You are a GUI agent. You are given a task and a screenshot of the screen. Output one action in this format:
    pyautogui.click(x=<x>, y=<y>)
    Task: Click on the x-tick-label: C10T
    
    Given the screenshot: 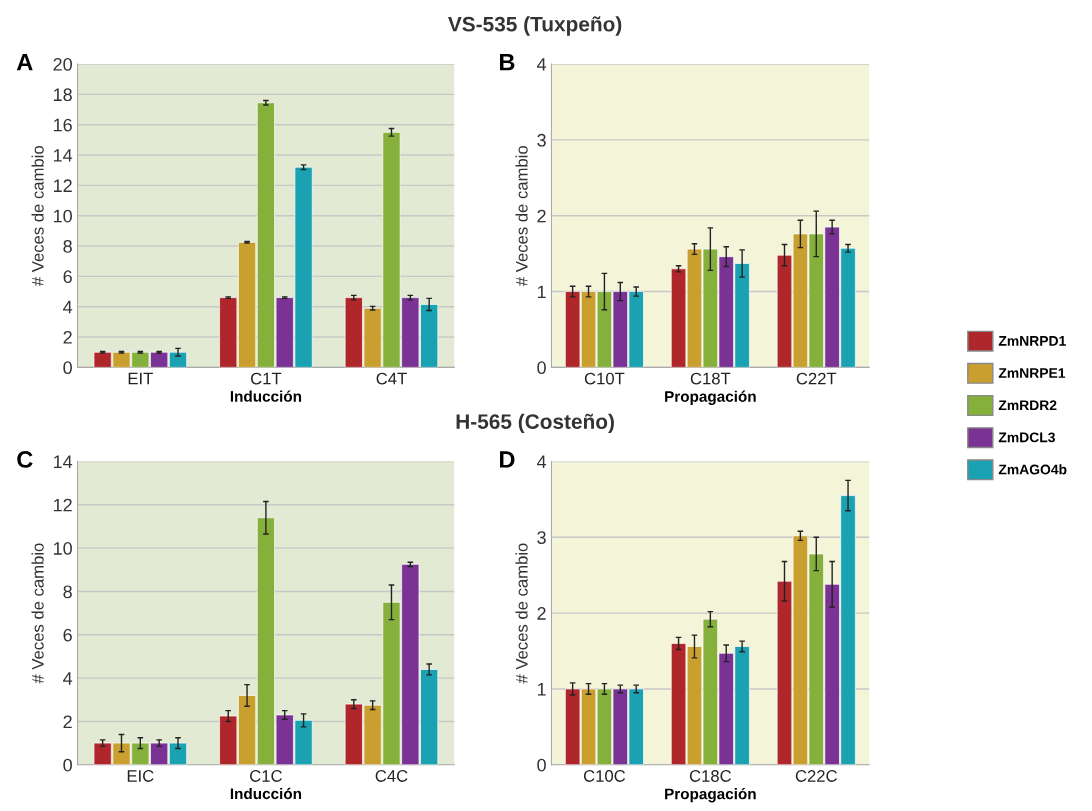 What is the action you would take?
    pyautogui.click(x=604, y=378)
    